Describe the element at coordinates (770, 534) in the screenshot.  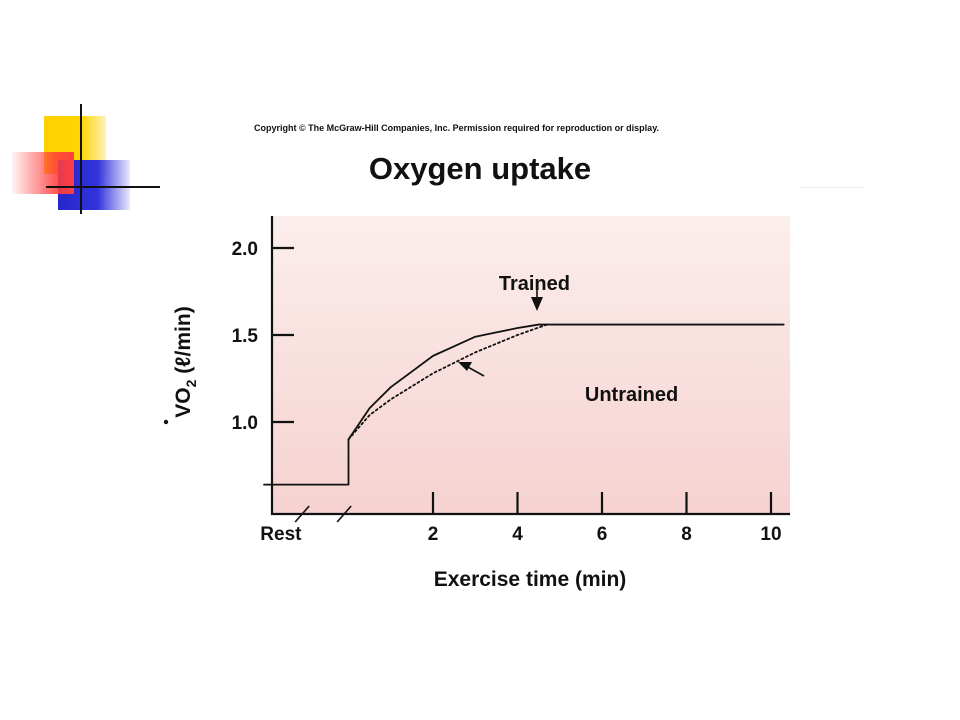
I see `x-tick-label: 10` at that location.